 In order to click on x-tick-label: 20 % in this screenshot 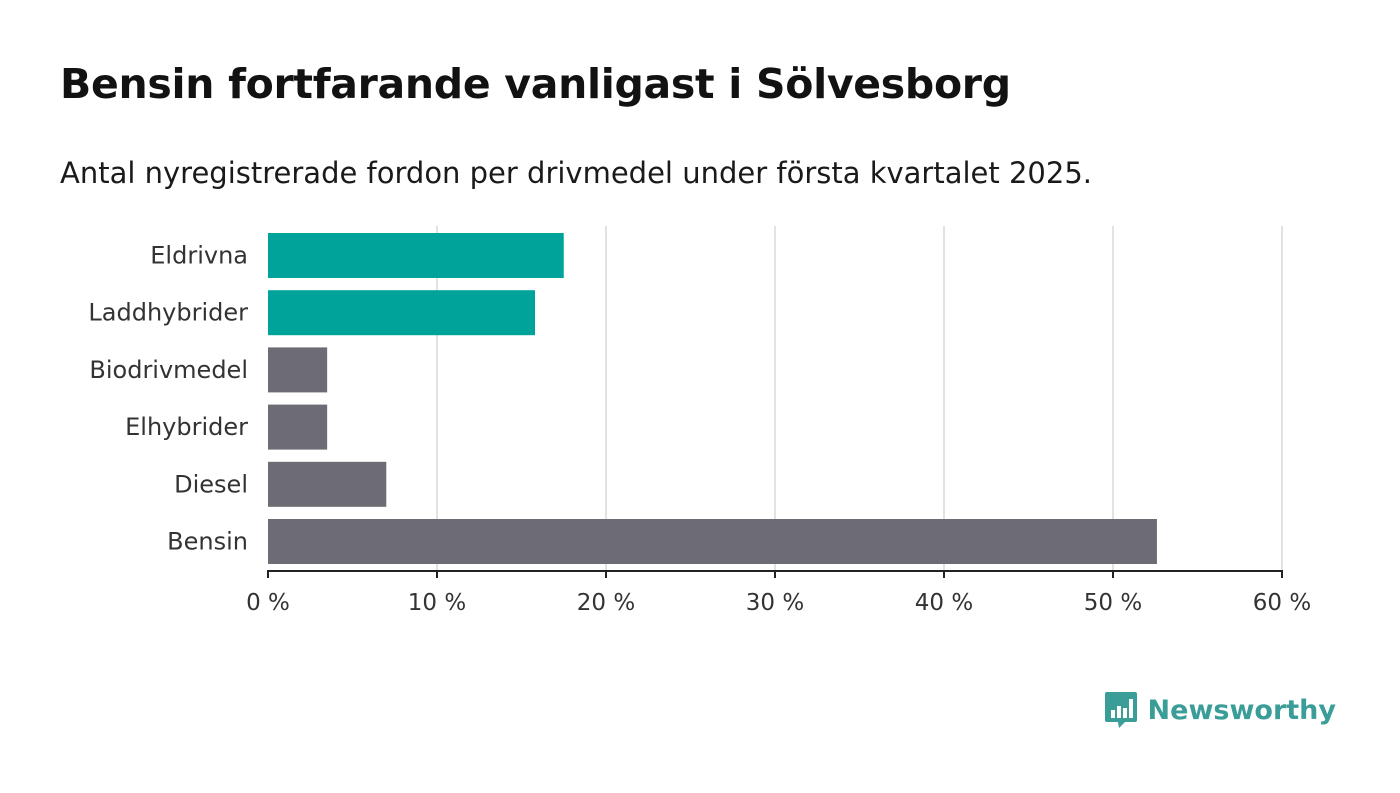, I will do `click(606, 603)`.